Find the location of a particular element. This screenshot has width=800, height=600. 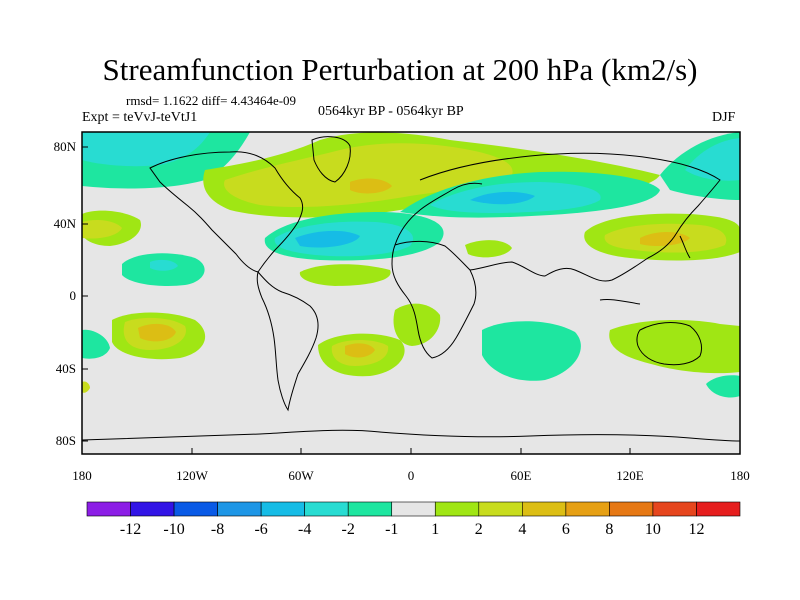

contour-neg-se-pacific-west is located at coordinates (96, 344).